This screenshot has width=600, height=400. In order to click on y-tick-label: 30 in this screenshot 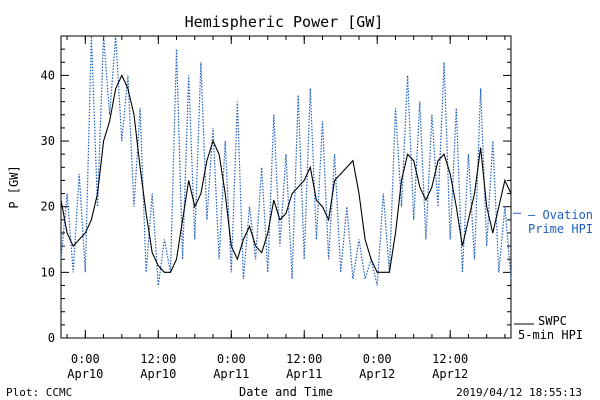, I will do `click(48, 141)`.